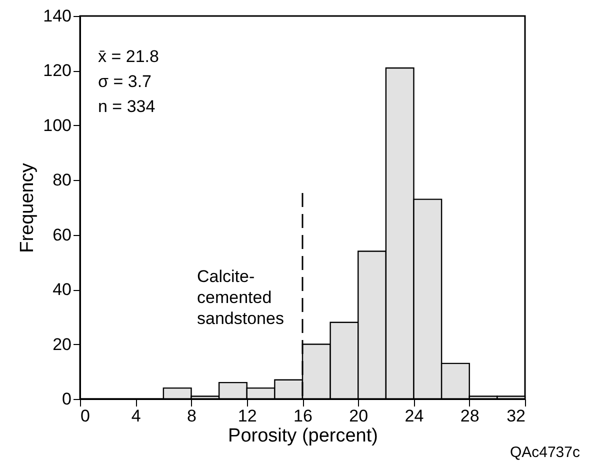 This screenshot has width=590, height=466. What do you see at coordinates (27, 207) in the screenshot?
I see `y-axis-title: Frequency` at bounding box center [27, 207].